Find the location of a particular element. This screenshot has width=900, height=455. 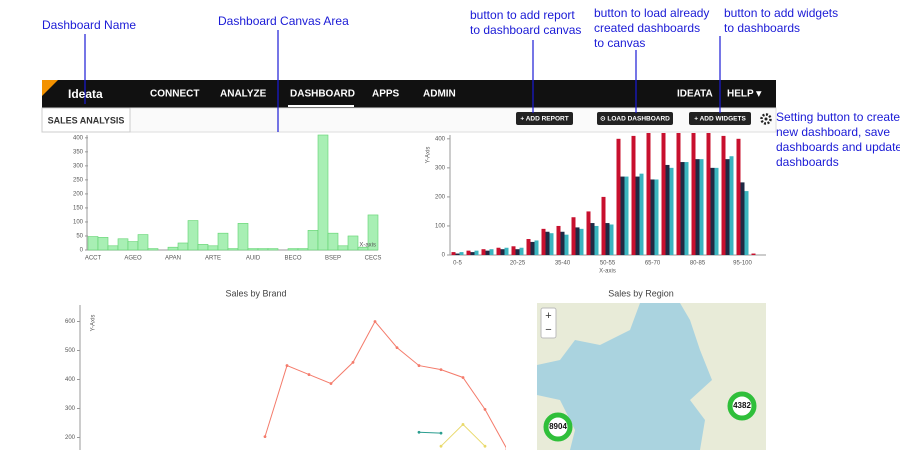

y-tick-label: 500 is located at coordinates (70, 351).